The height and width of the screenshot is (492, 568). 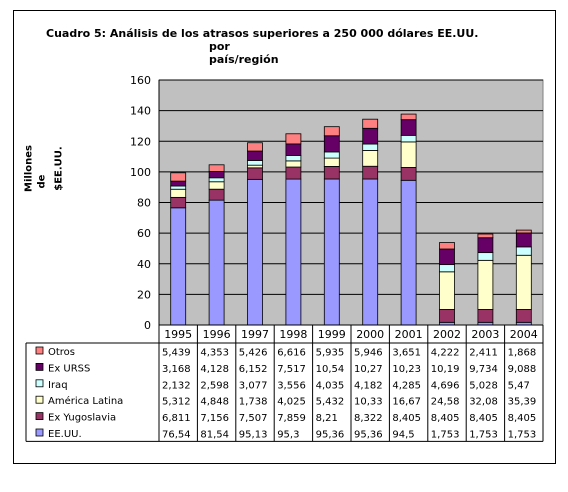 What do you see at coordinates (485, 236) in the screenshot?
I see `bar-segment-otros-2003` at bounding box center [485, 236].